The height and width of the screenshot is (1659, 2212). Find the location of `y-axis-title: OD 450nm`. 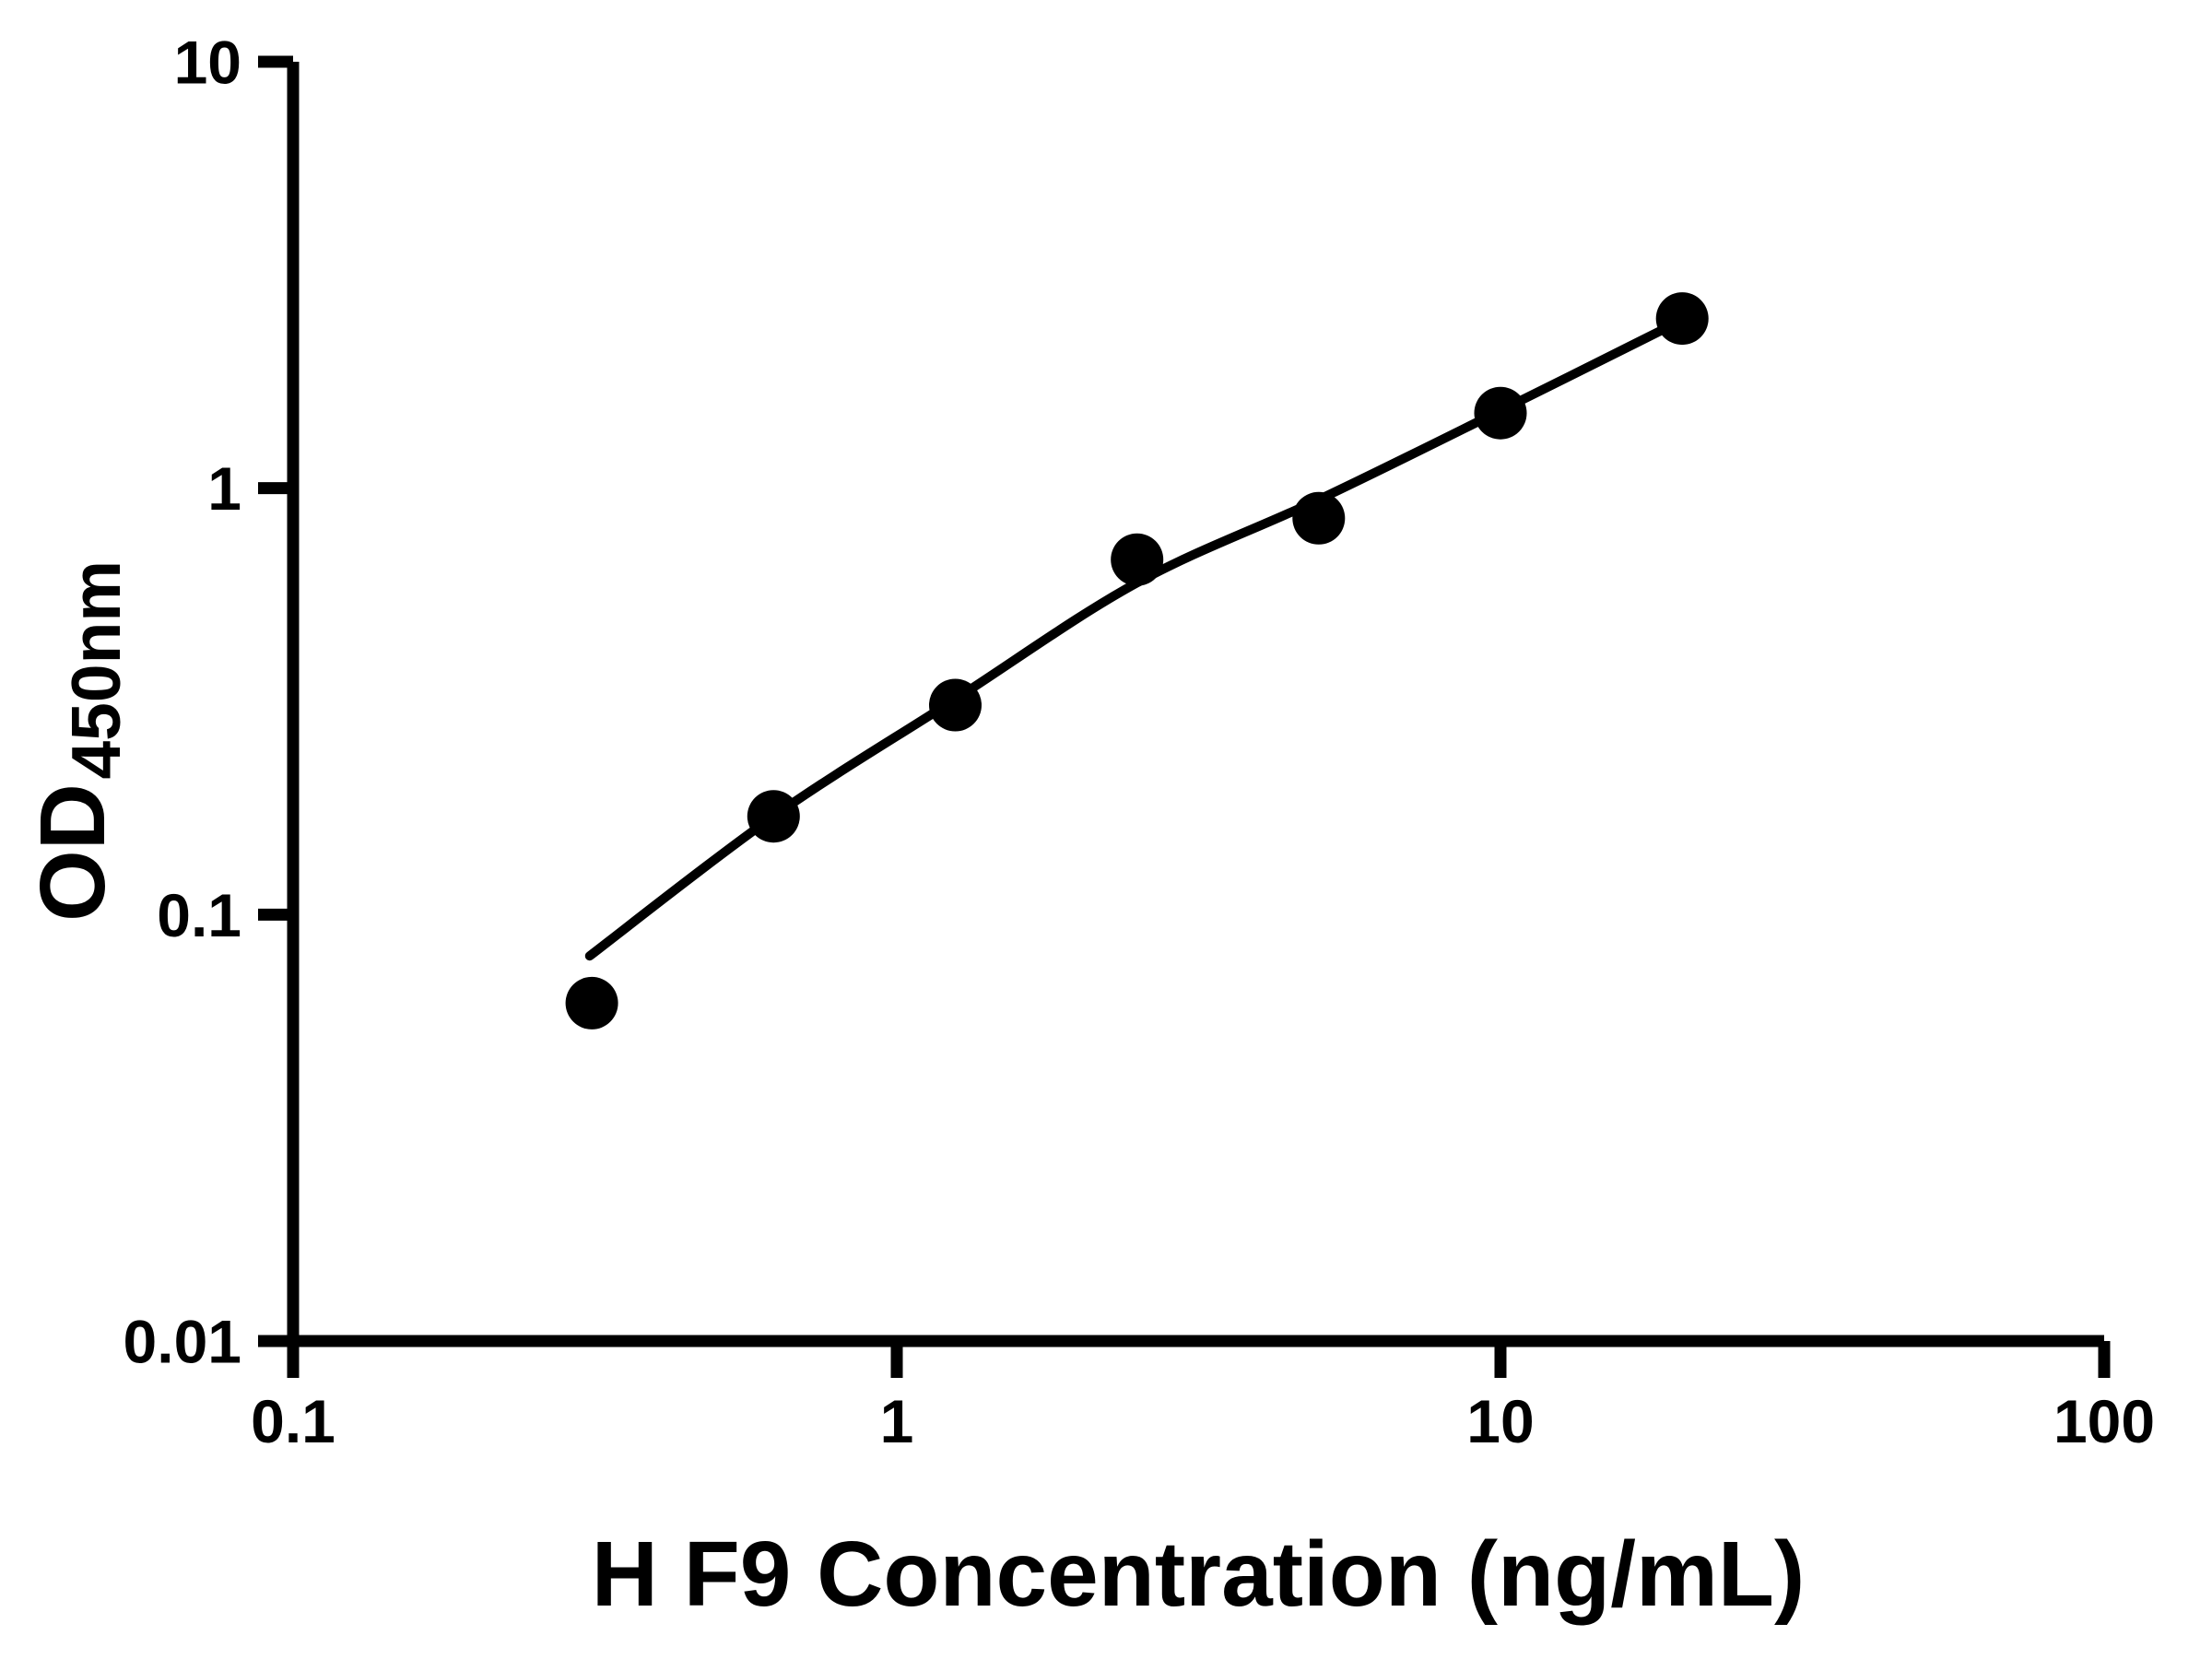

y-axis-title: OD 450nm is located at coordinates (78, 741).